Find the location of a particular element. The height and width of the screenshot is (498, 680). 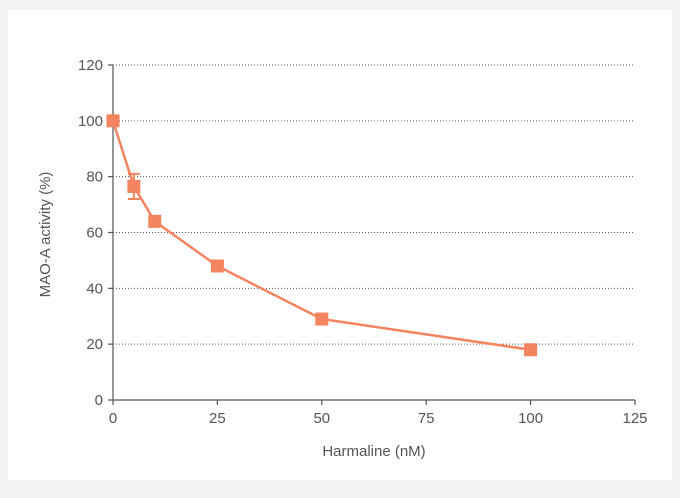

y-tick-label-20: 20 is located at coordinates (94, 344).